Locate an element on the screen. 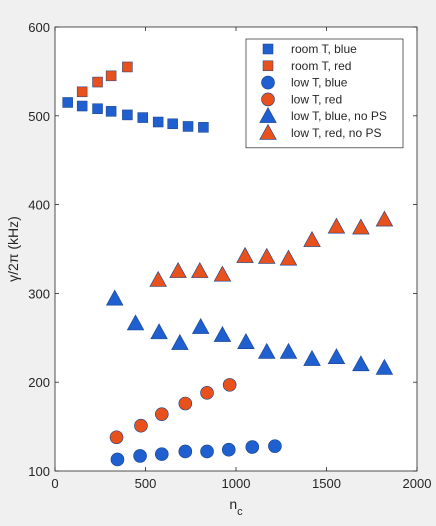 The height and width of the screenshot is (526, 436). legend-label-0: room T, blue is located at coordinates (324, 49).